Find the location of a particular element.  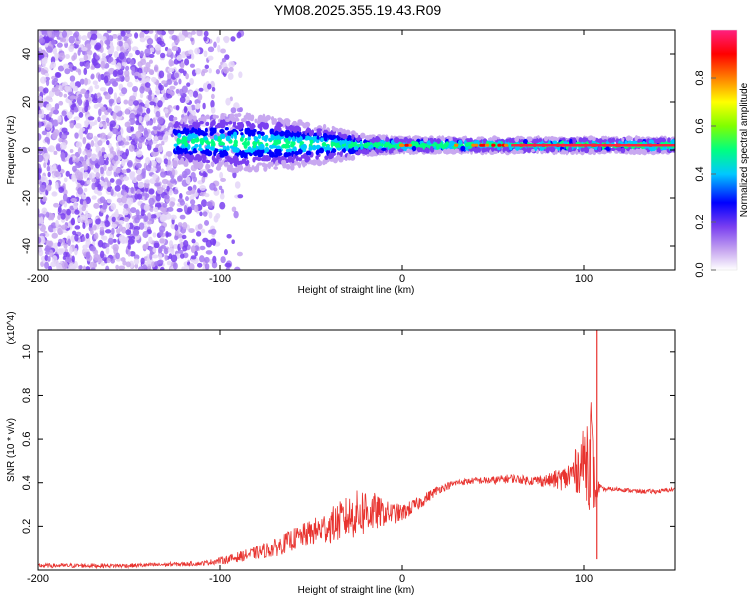

y-tick-label: -40 is located at coordinates (27, 246).